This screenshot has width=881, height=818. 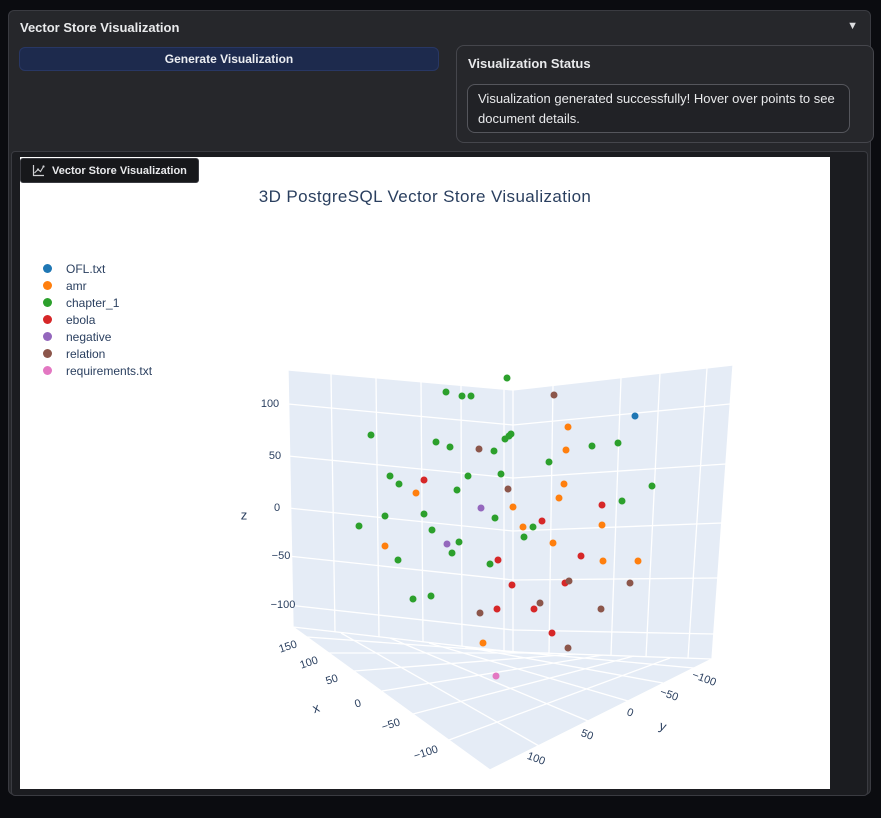 I want to click on legend-label: negative, so click(x=89, y=336).